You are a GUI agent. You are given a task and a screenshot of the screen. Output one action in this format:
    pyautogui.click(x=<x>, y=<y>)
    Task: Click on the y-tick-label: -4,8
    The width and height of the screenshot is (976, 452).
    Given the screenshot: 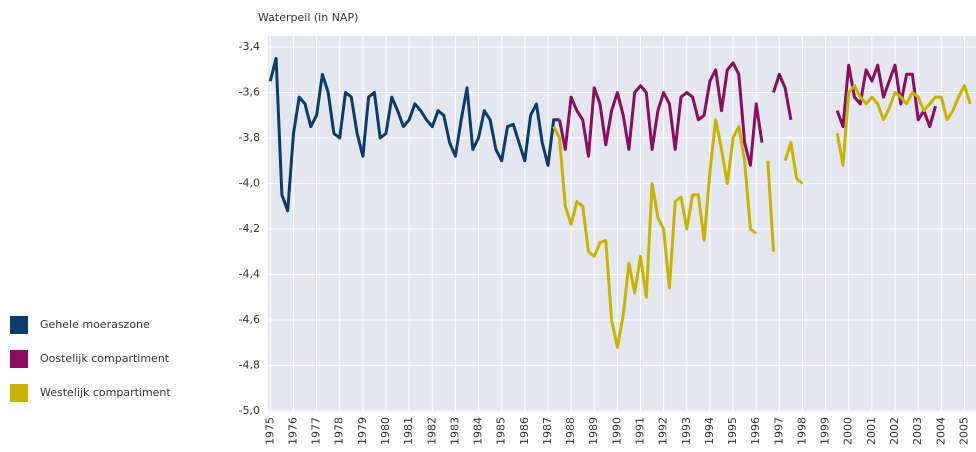 What is the action you would take?
    pyautogui.click(x=249, y=365)
    